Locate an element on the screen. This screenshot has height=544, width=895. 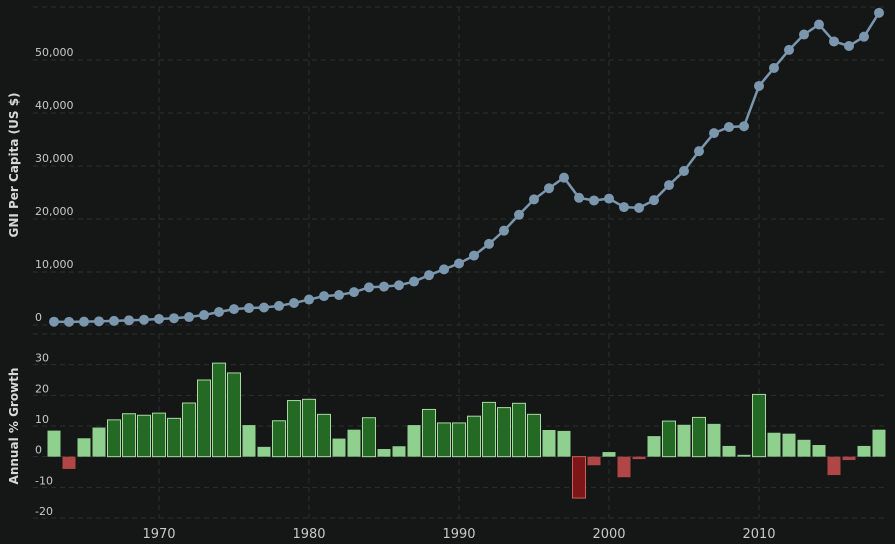
x-tick-label: 1990 is located at coordinates (458, 534).